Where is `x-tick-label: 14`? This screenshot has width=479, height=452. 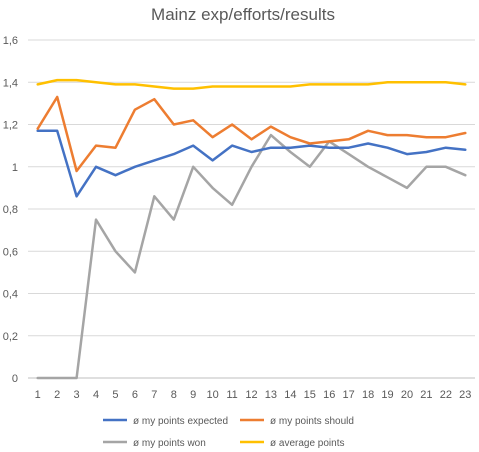
x-tick-label: 14 is located at coordinates (290, 395).